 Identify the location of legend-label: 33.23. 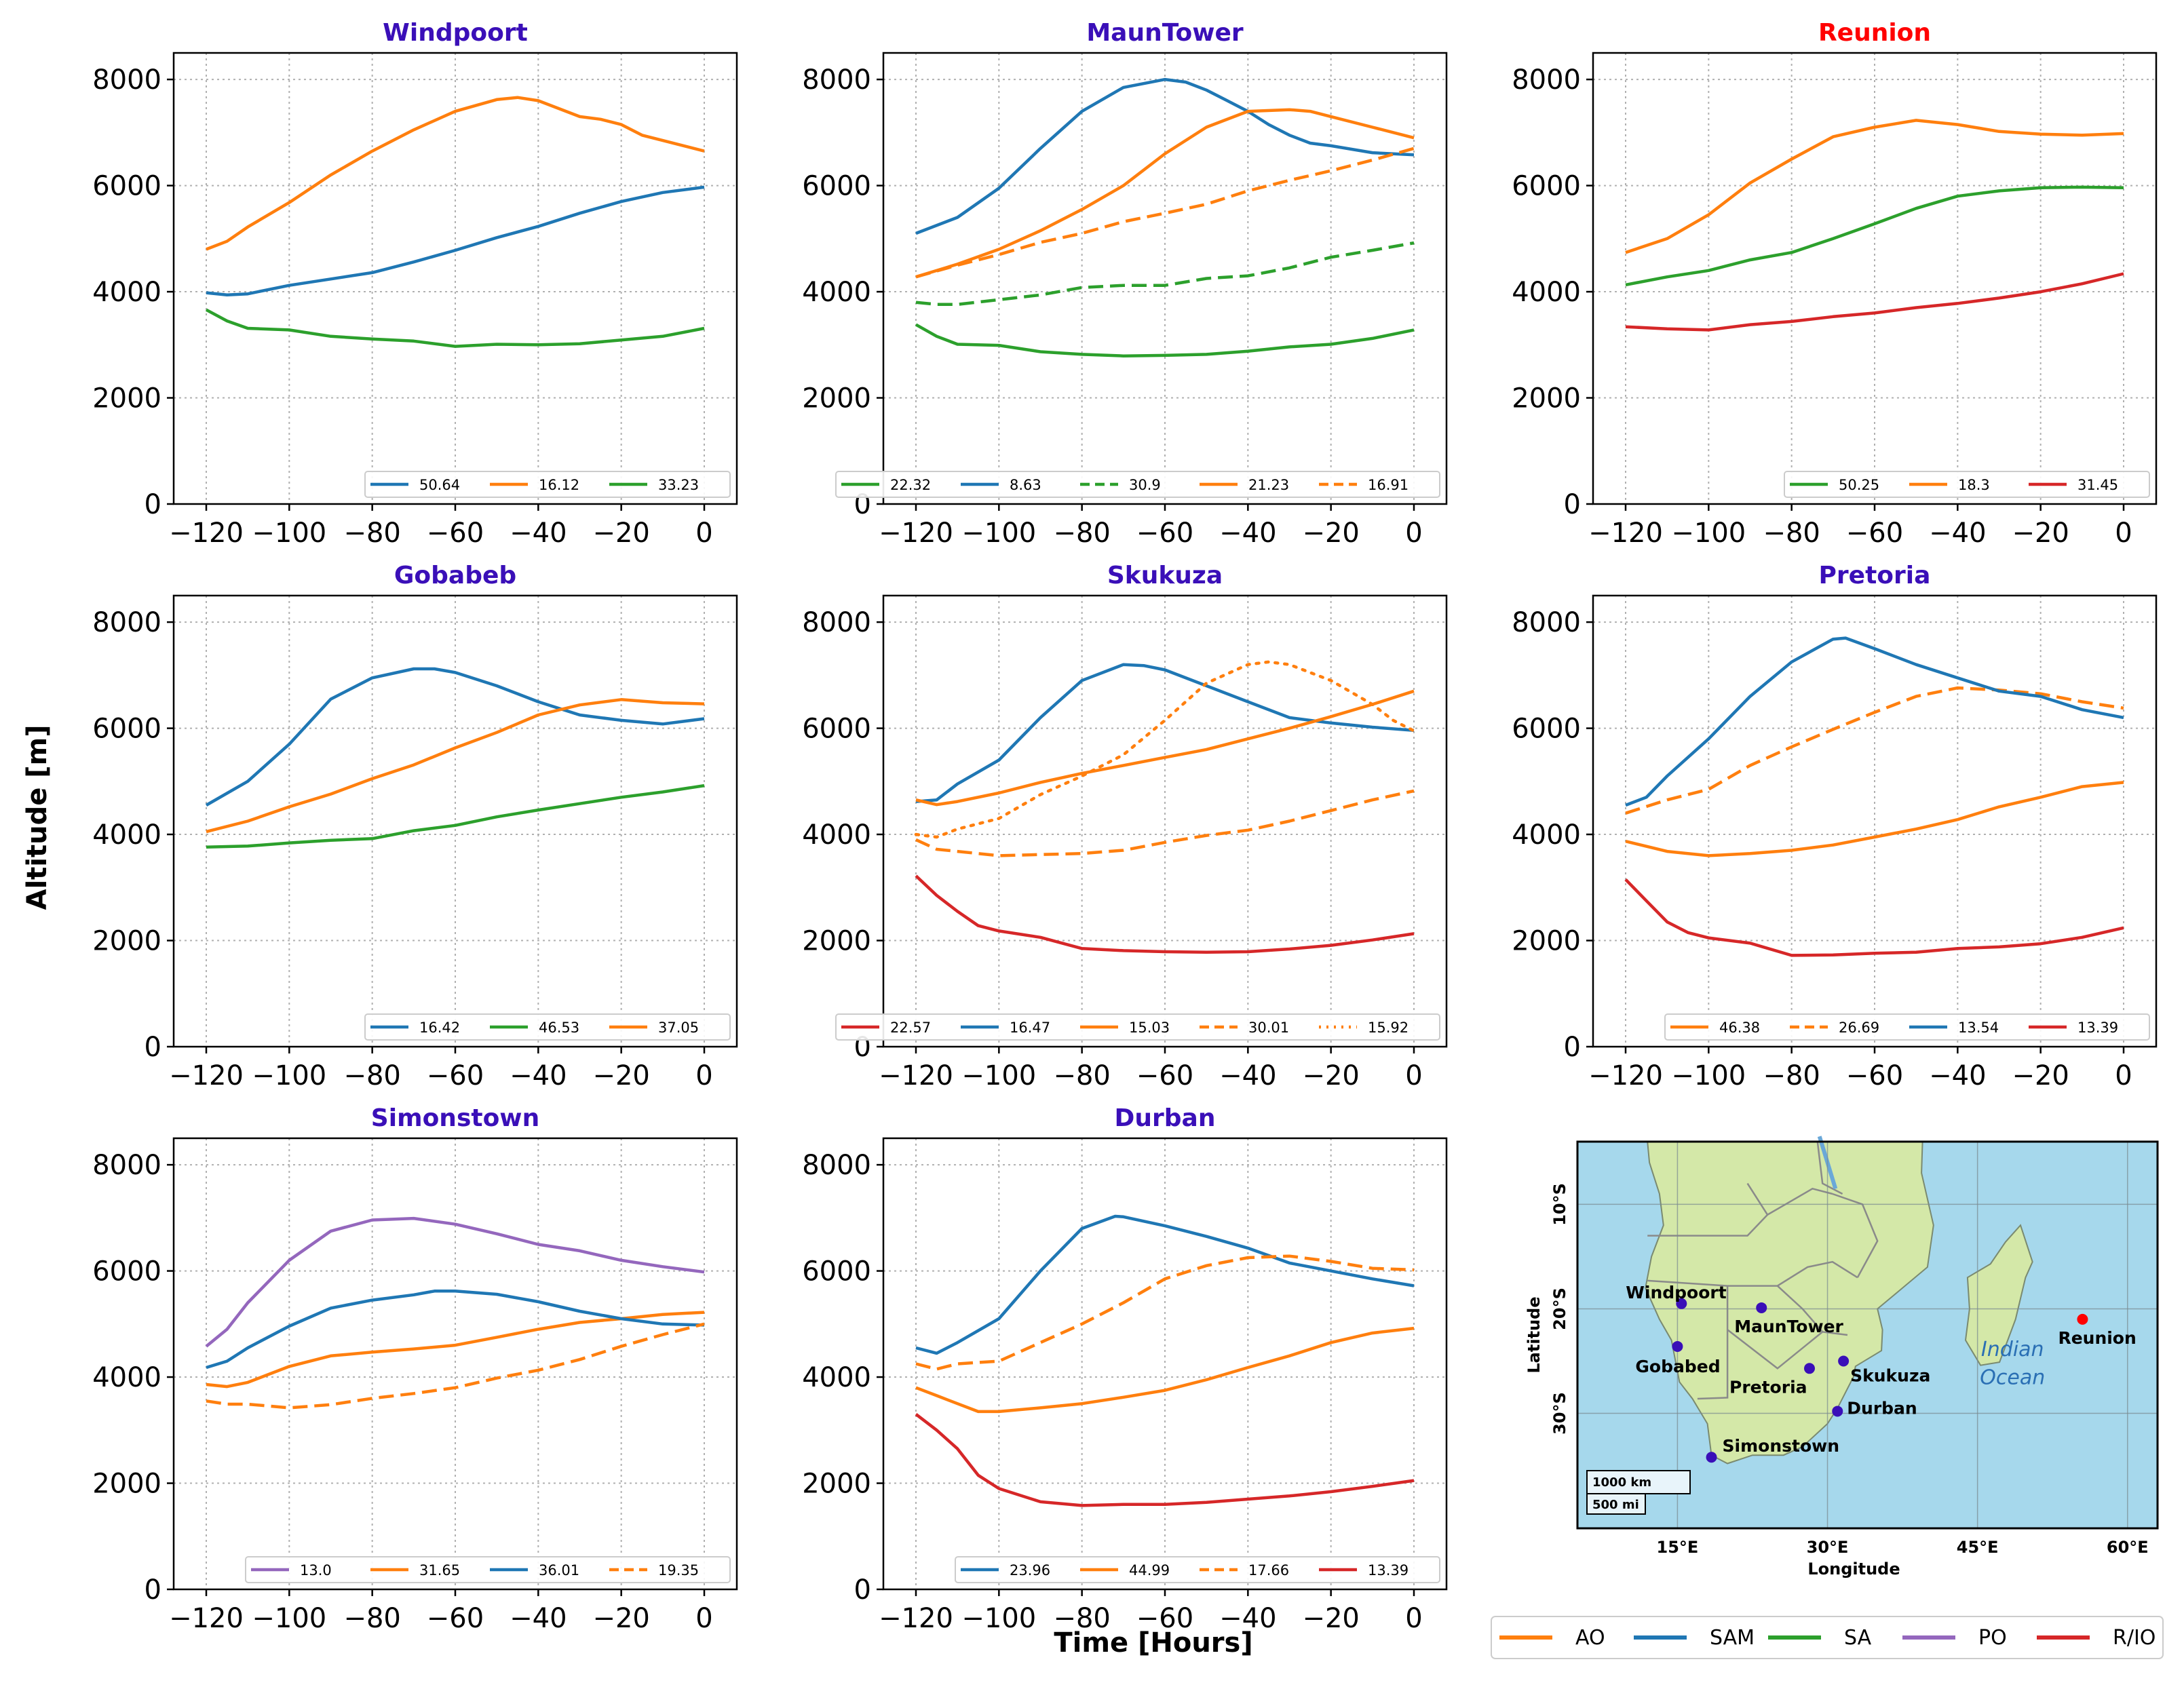
(678, 485).